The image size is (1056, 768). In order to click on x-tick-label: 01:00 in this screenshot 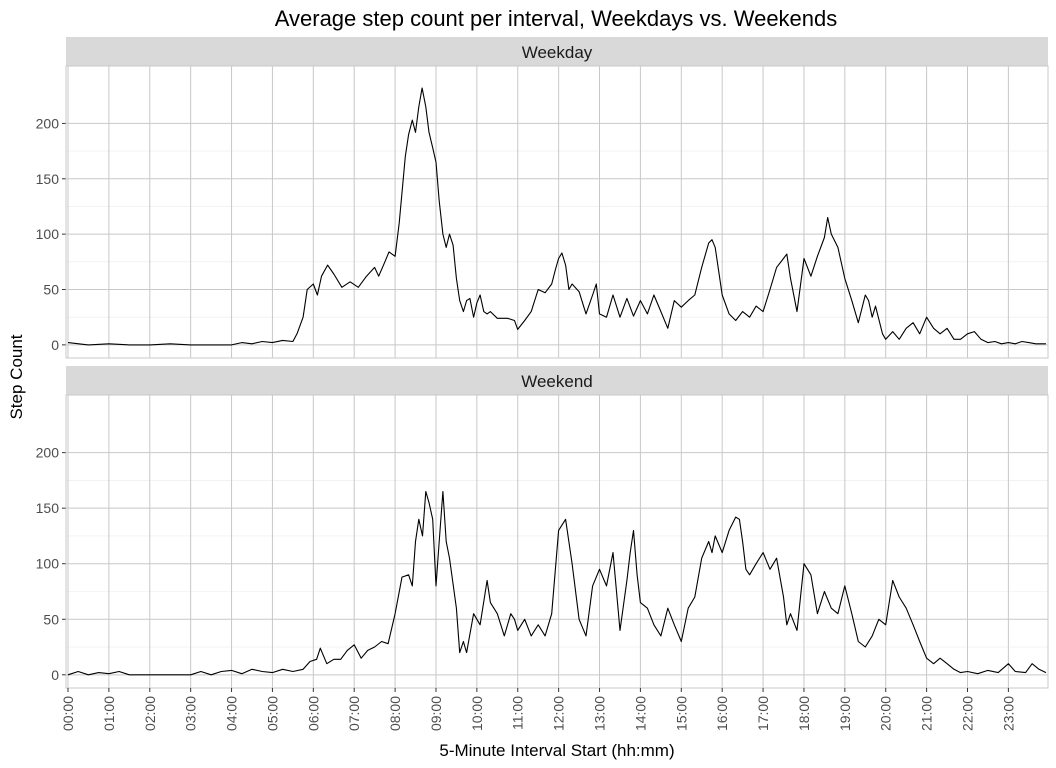, I will do `click(109, 713)`.